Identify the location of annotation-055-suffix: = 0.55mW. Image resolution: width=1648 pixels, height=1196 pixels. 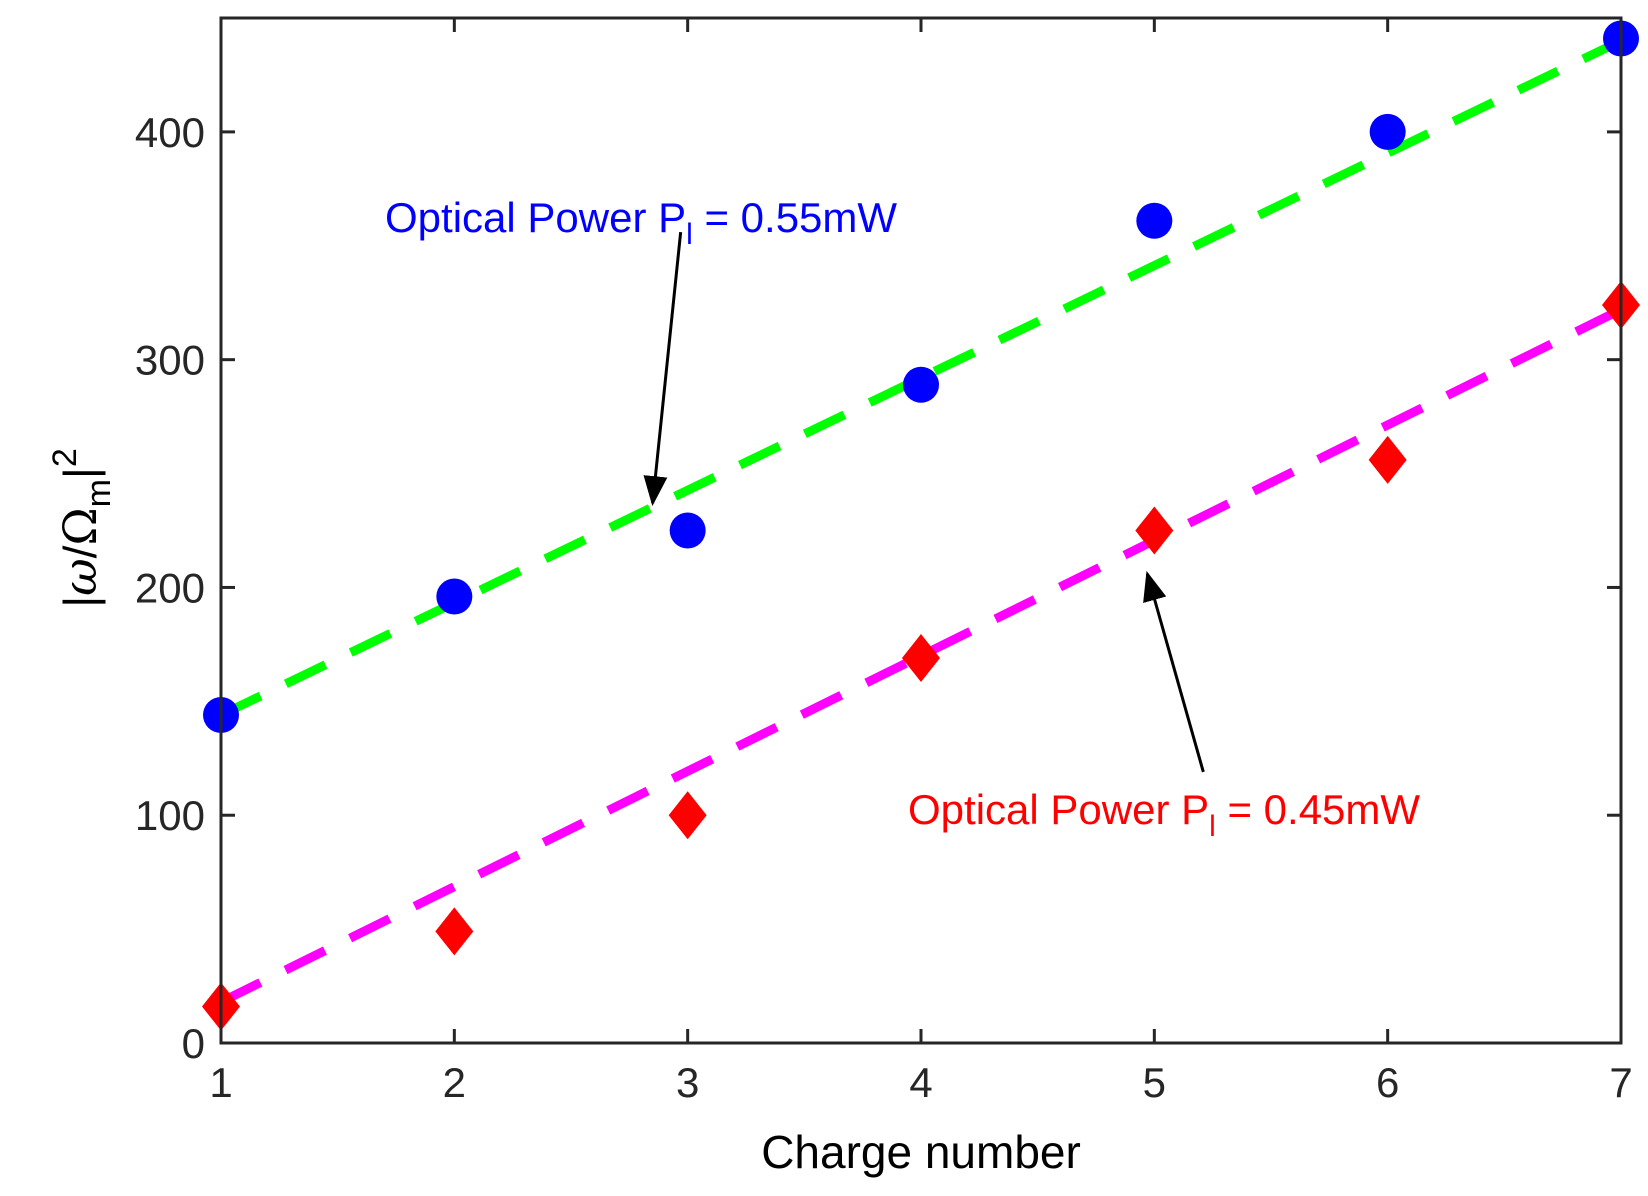
(795, 217).